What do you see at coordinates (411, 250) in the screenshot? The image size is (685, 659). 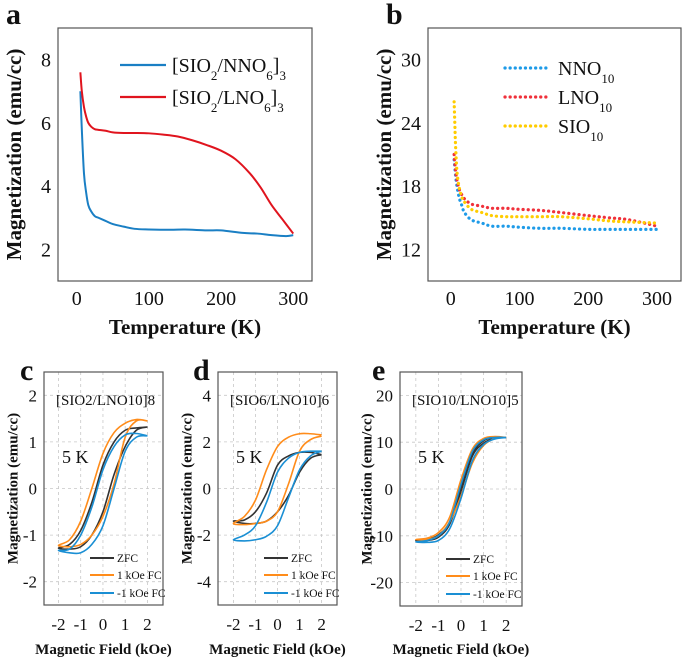 I see `y-tick-label: 12` at bounding box center [411, 250].